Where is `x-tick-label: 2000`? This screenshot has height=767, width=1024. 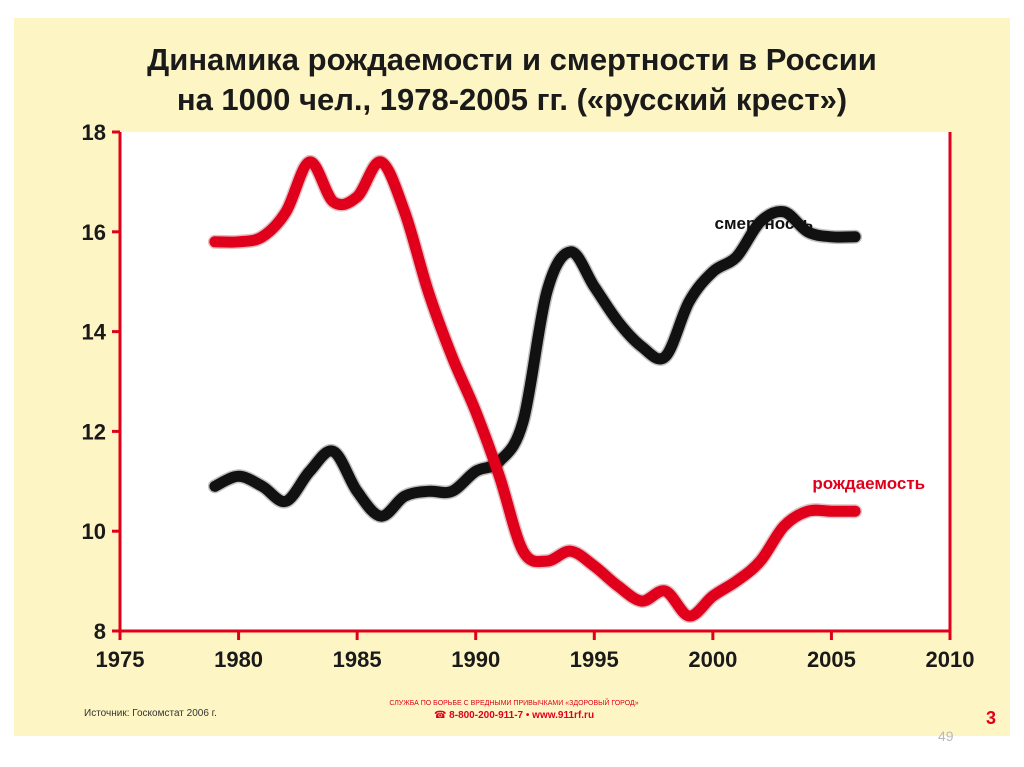
x-tick-label: 2000 is located at coordinates (712, 659).